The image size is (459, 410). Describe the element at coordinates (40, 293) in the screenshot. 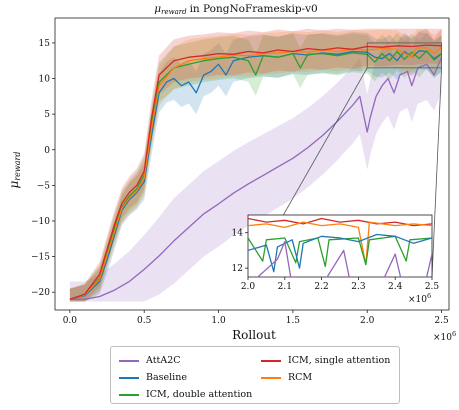

I see `y-tick-label: −20` at that location.